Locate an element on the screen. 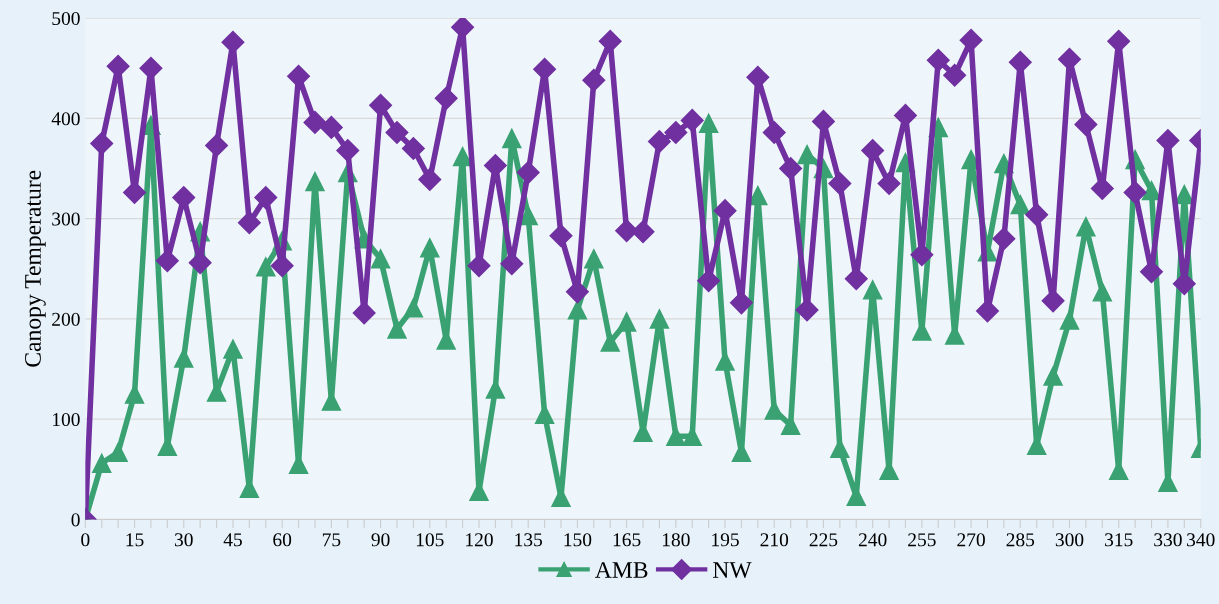 The height and width of the screenshot is (604, 1219). x-tick-label: 300 is located at coordinates (1069, 540).